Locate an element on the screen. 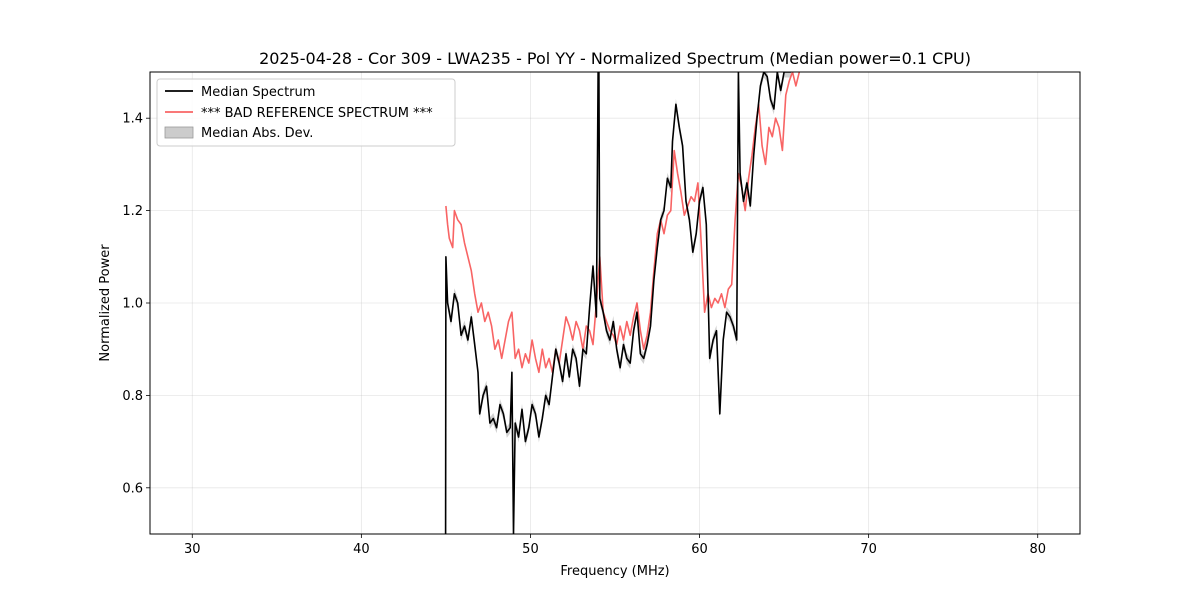 The image size is (1200, 600). x-axis-label: Frequency (MHz) is located at coordinates (614, 571).